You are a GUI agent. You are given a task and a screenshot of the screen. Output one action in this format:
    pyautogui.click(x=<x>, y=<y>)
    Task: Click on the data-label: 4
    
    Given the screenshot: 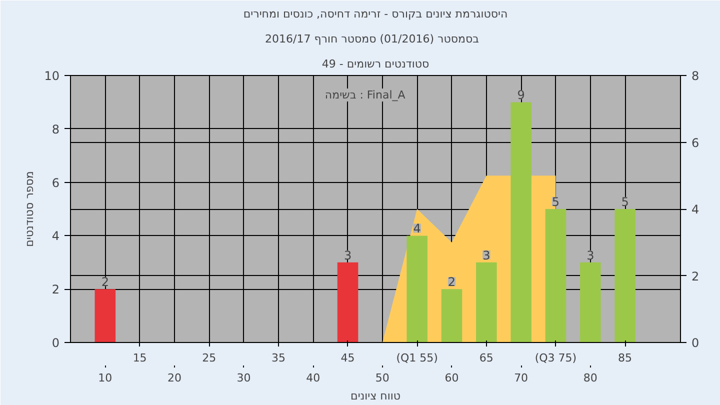 What is the action you would take?
    pyautogui.click(x=417, y=229)
    